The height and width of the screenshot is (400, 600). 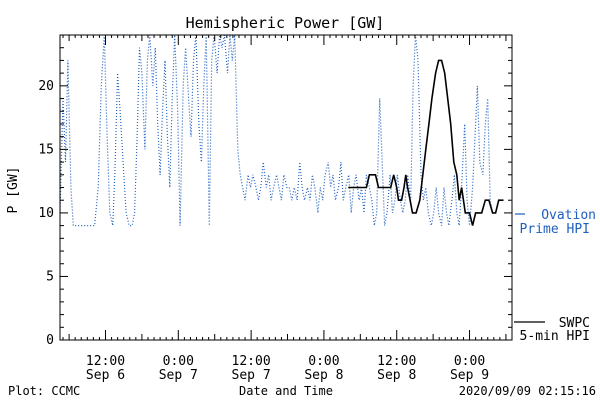 I want to click on timestamp: 2020/09/09 02:15:16, so click(x=527, y=391).